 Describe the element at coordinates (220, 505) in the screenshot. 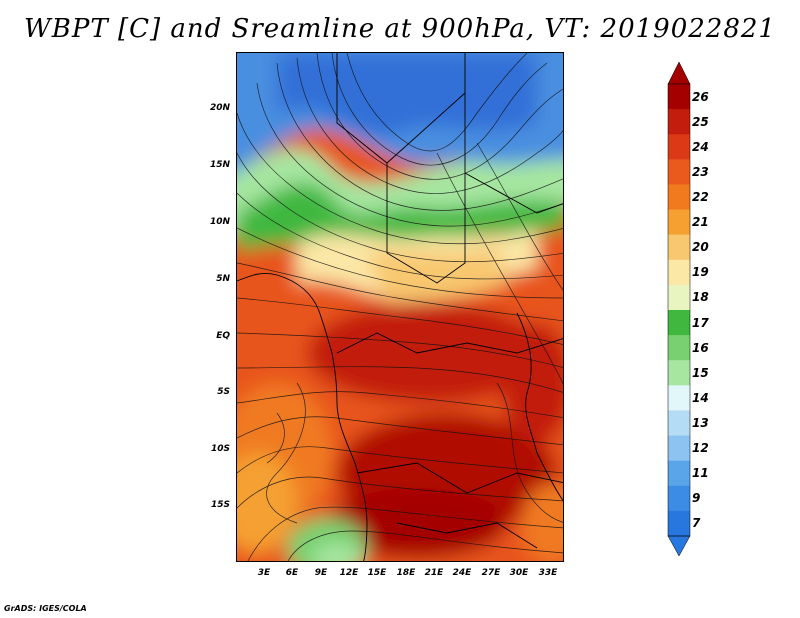

I see `lat-label-15s: 15S` at that location.